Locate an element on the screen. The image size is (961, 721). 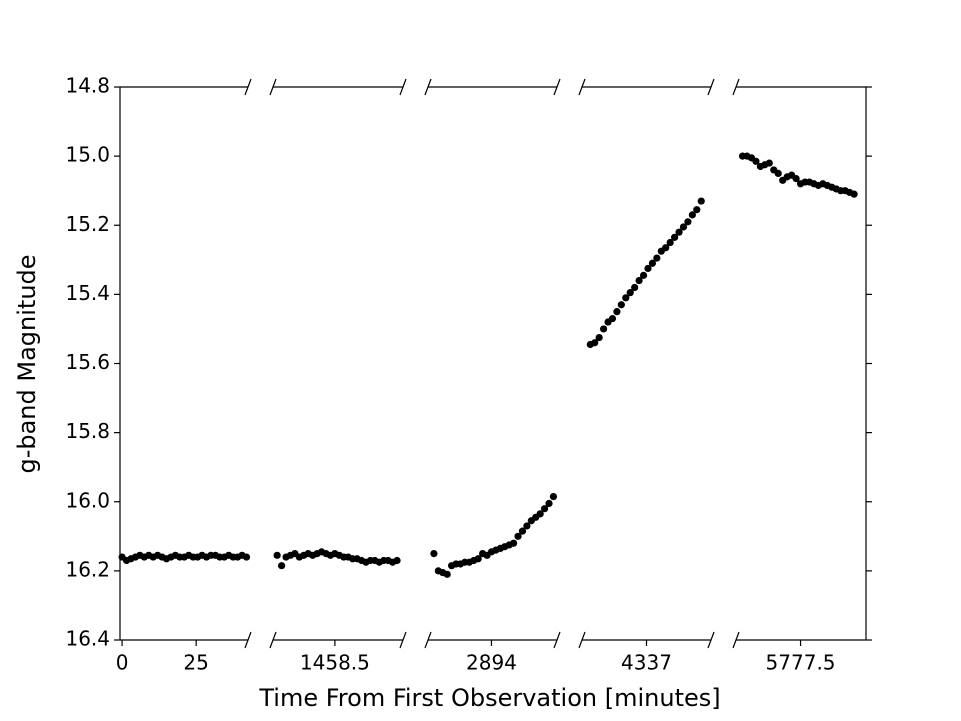
y-tick-label: 16.2 is located at coordinates (87, 569).